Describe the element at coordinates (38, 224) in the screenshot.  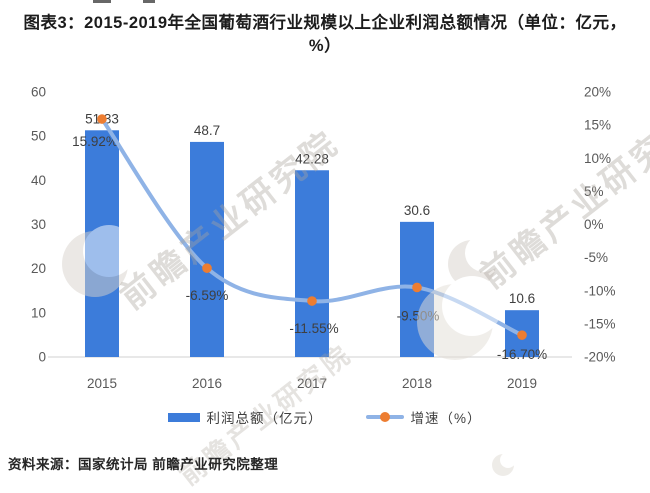
I see `left-axis-tick: 30` at that location.